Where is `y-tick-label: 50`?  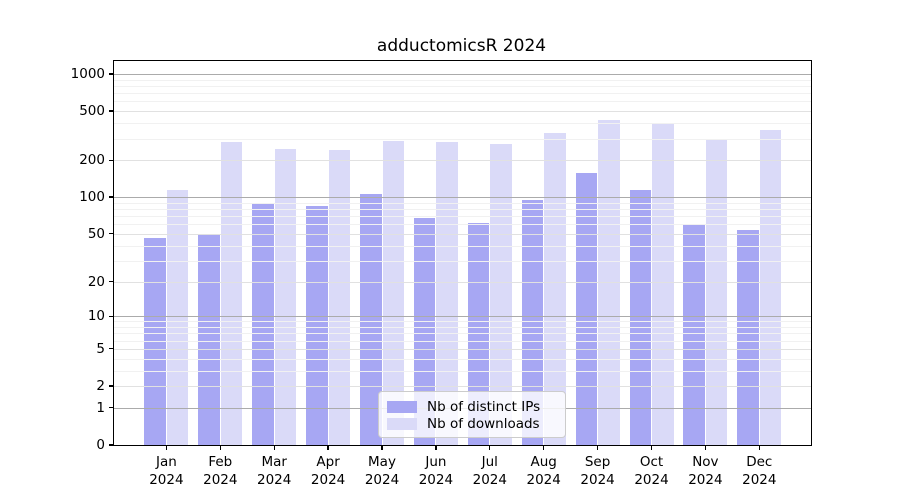
y-tick-label: 50 is located at coordinates (96, 233).